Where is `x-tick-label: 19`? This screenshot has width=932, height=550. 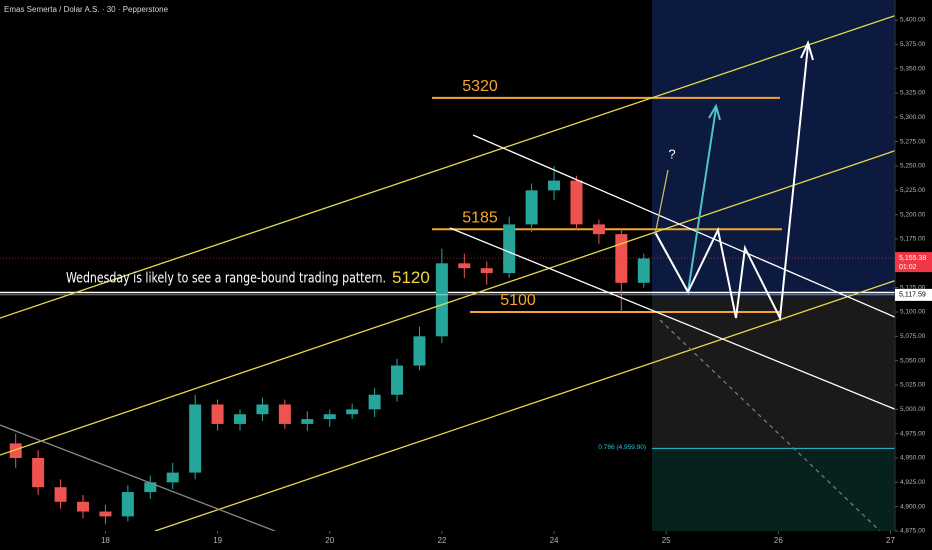
x-tick-label: 19 is located at coordinates (217, 540).